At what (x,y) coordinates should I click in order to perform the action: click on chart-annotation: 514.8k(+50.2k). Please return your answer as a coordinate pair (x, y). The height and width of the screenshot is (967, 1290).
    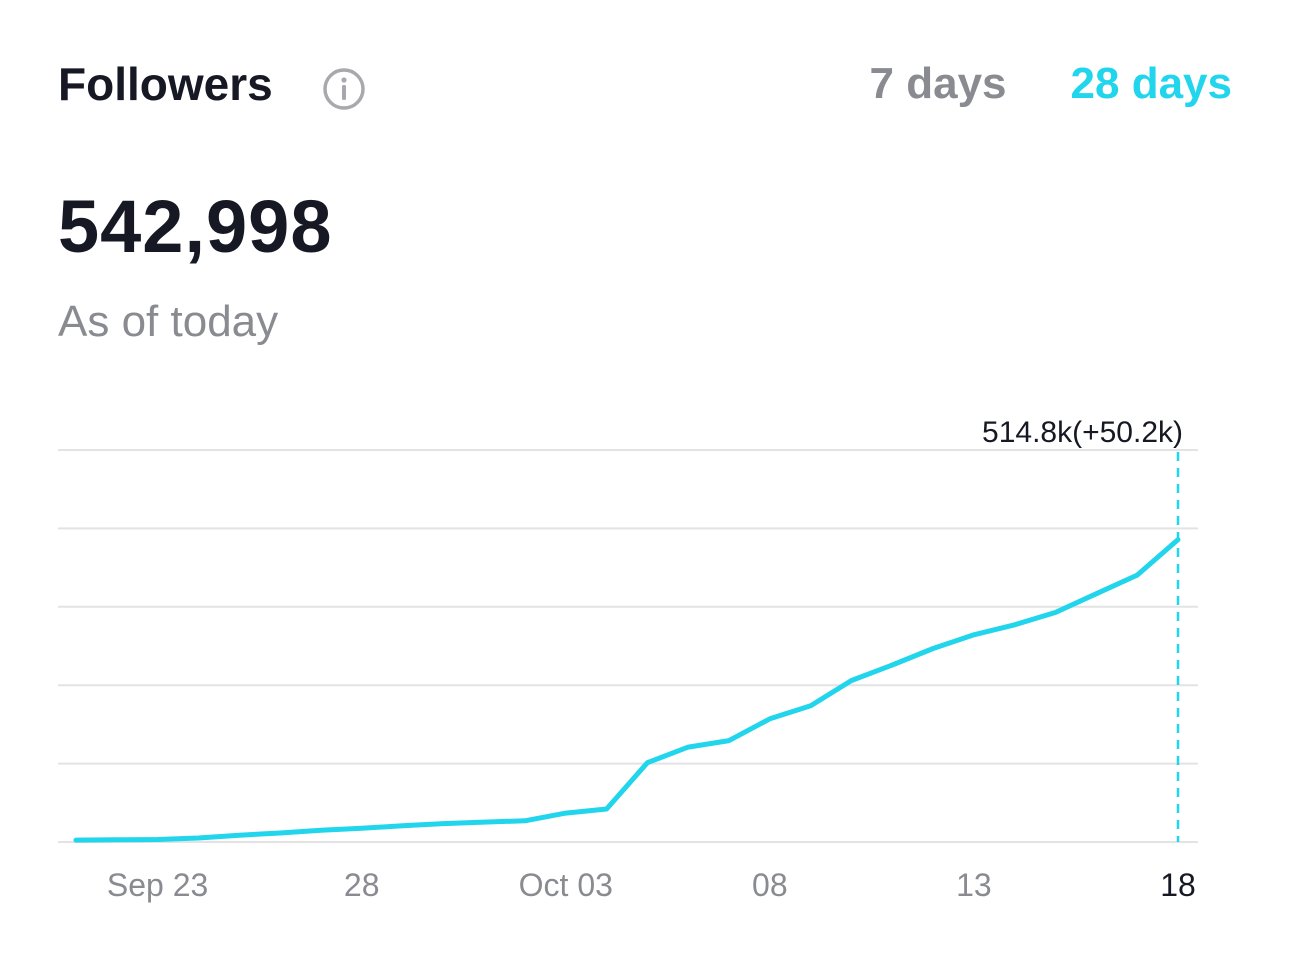
    Looking at the image, I should click on (1082, 432).